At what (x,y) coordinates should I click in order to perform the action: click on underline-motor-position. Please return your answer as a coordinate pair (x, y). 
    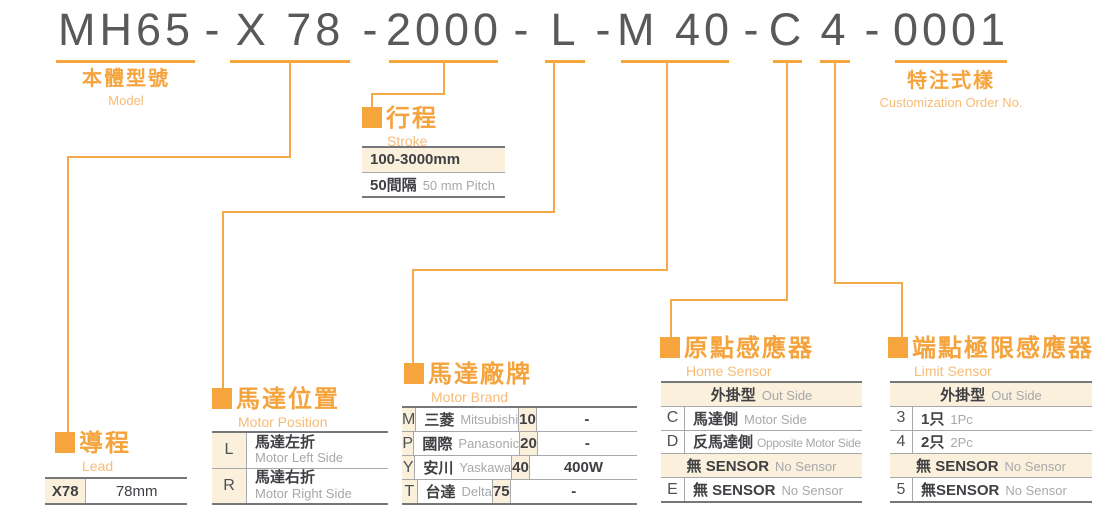
    Looking at the image, I should click on (565, 61).